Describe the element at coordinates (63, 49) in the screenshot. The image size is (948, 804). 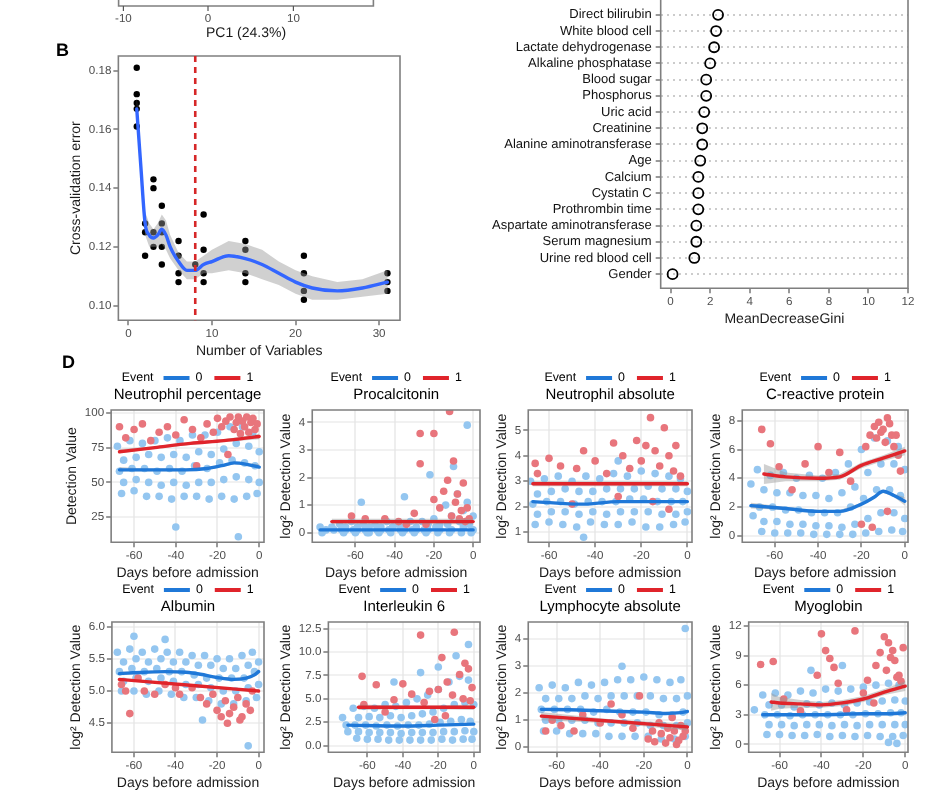
I see `text: B` at that location.